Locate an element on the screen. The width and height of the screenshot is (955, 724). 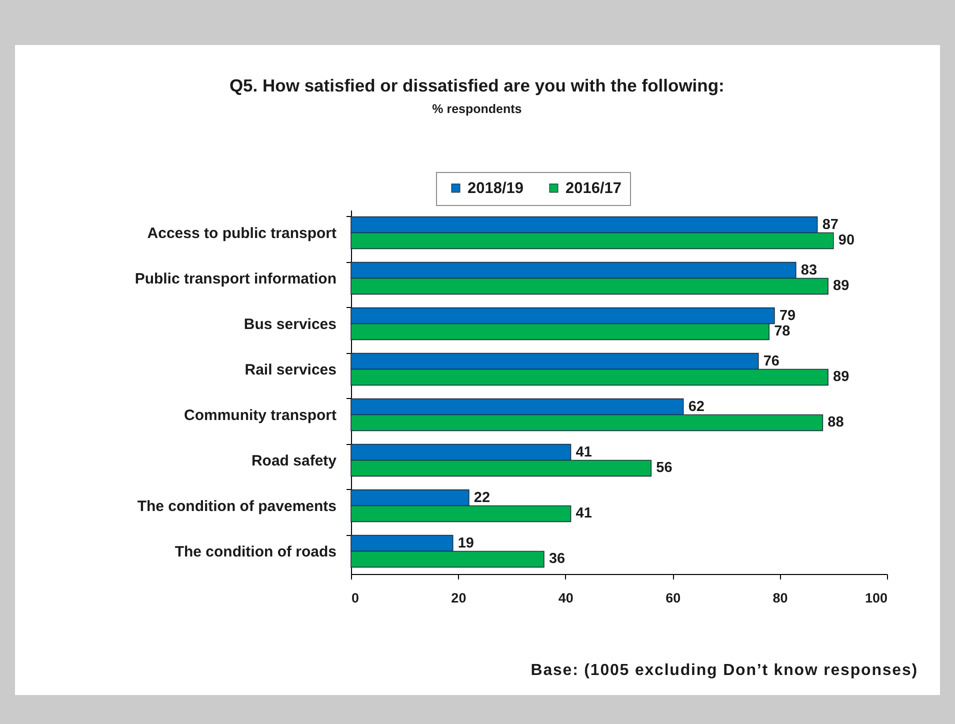
y-tick-label: Community transport is located at coordinates (260, 415).